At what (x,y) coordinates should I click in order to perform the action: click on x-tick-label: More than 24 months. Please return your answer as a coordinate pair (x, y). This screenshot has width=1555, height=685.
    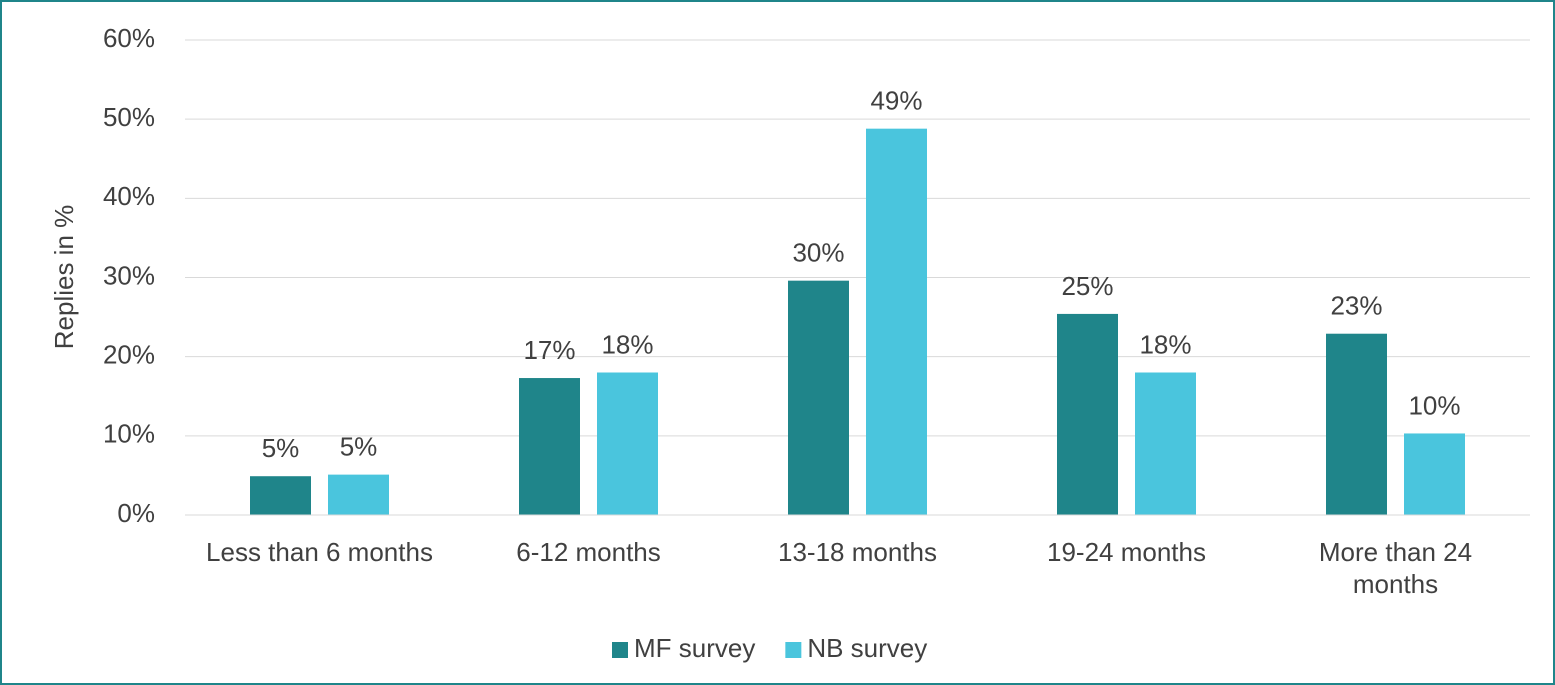
    Looking at the image, I should click on (1395, 568).